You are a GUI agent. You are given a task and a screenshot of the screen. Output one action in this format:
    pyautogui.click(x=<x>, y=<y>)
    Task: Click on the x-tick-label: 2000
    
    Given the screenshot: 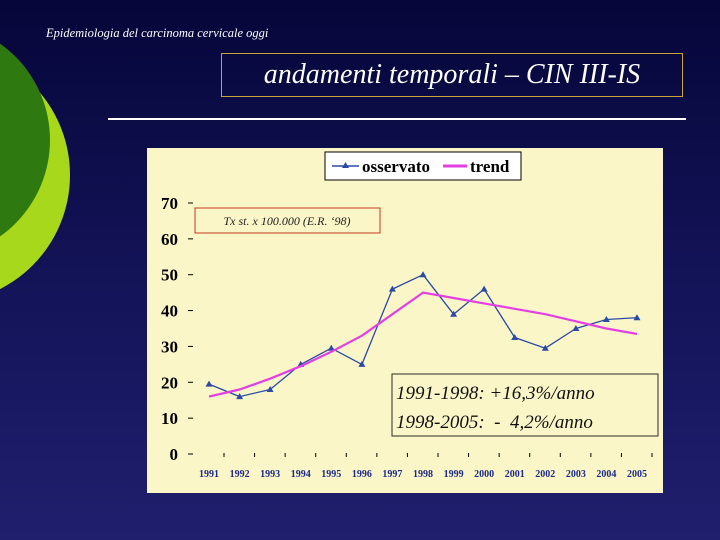 What is the action you would take?
    pyautogui.click(x=484, y=474)
    